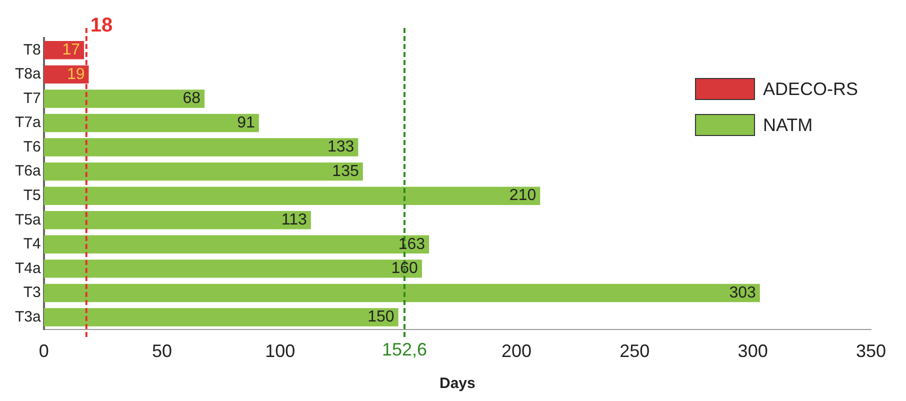 The height and width of the screenshot is (401, 906). What do you see at coordinates (32, 244) in the screenshot?
I see `y-tick-label: T4` at bounding box center [32, 244].